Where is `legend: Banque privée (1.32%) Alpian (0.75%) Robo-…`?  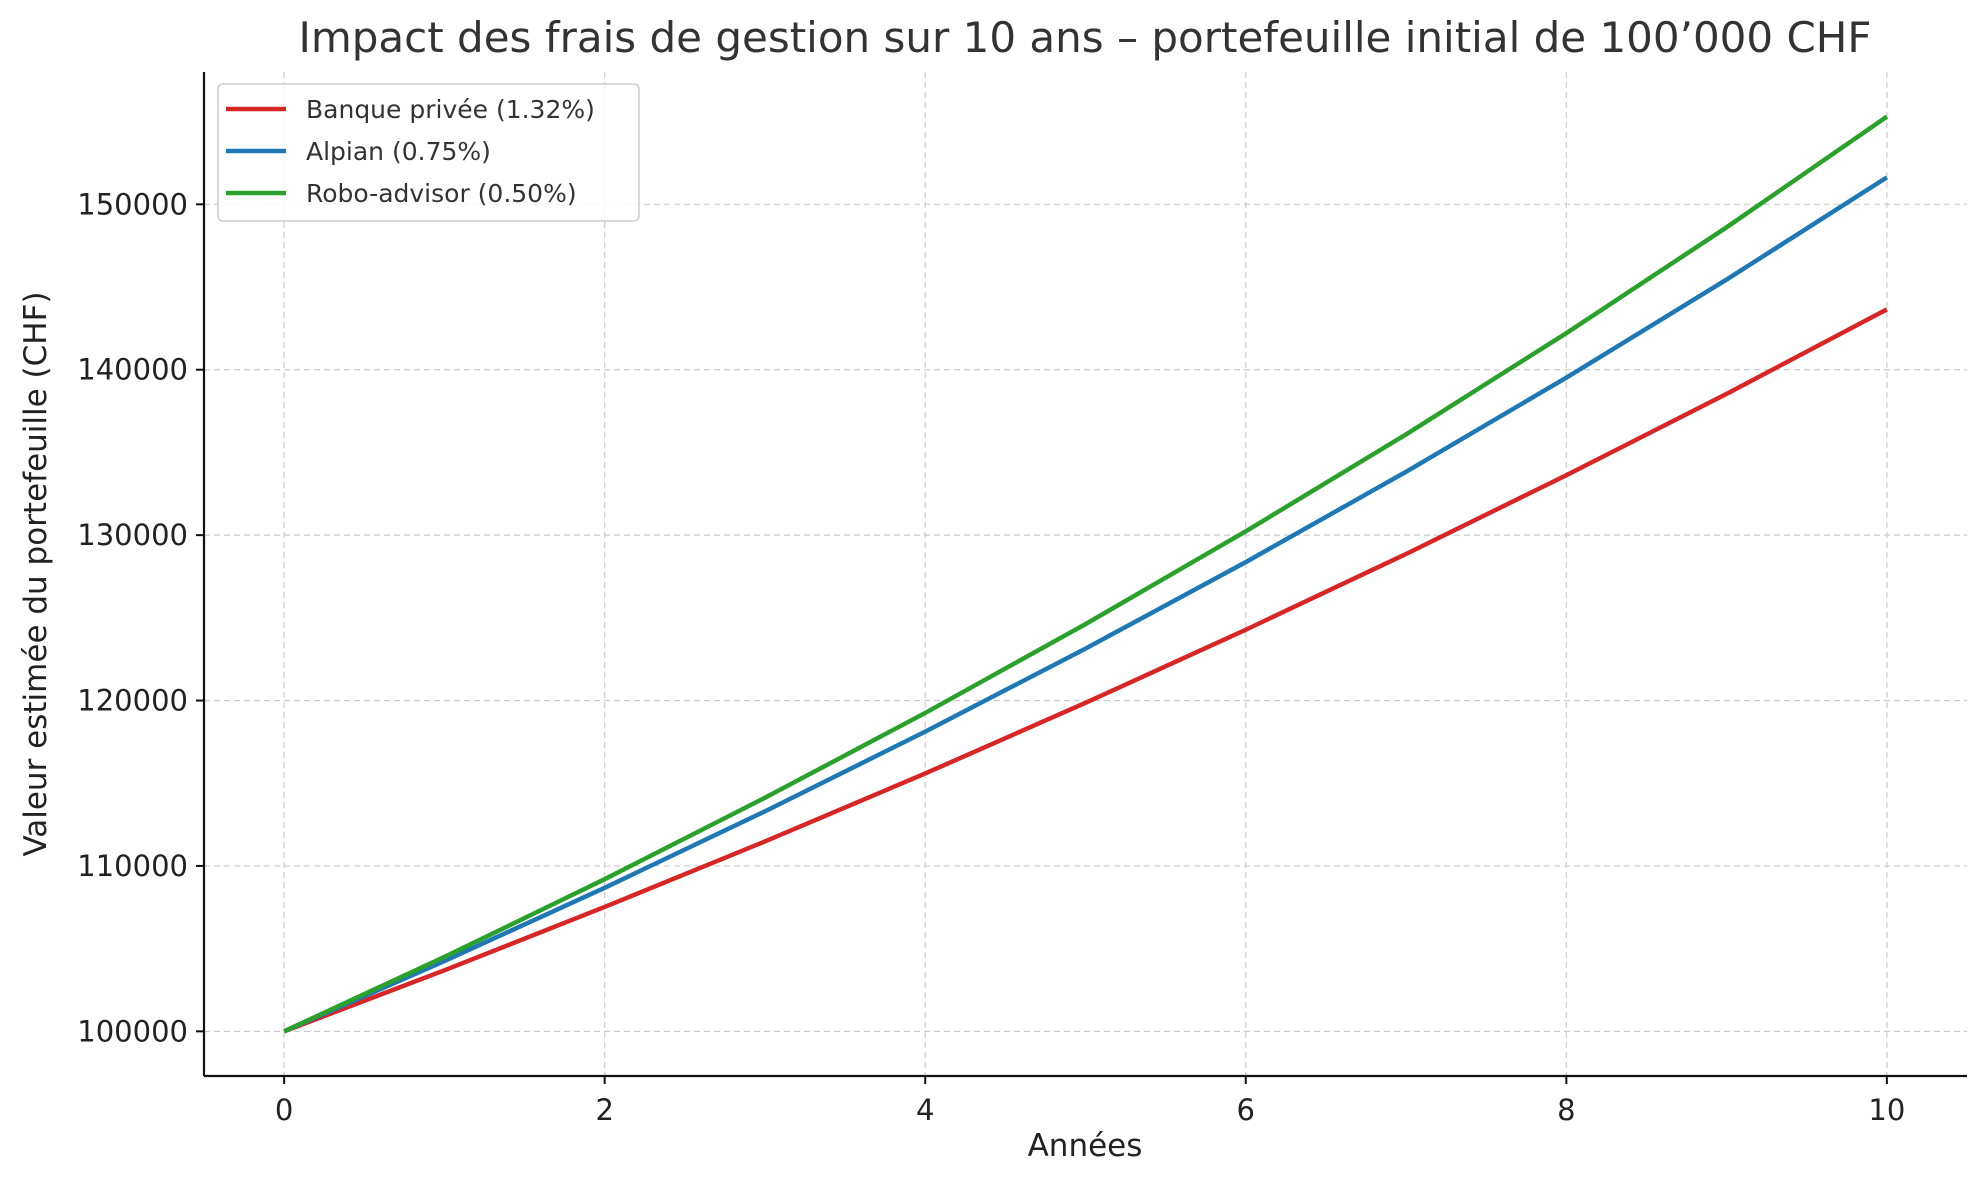 legend: Banque privée (1.32%) Alpian (0.75%) Robo-… is located at coordinates (428, 152).